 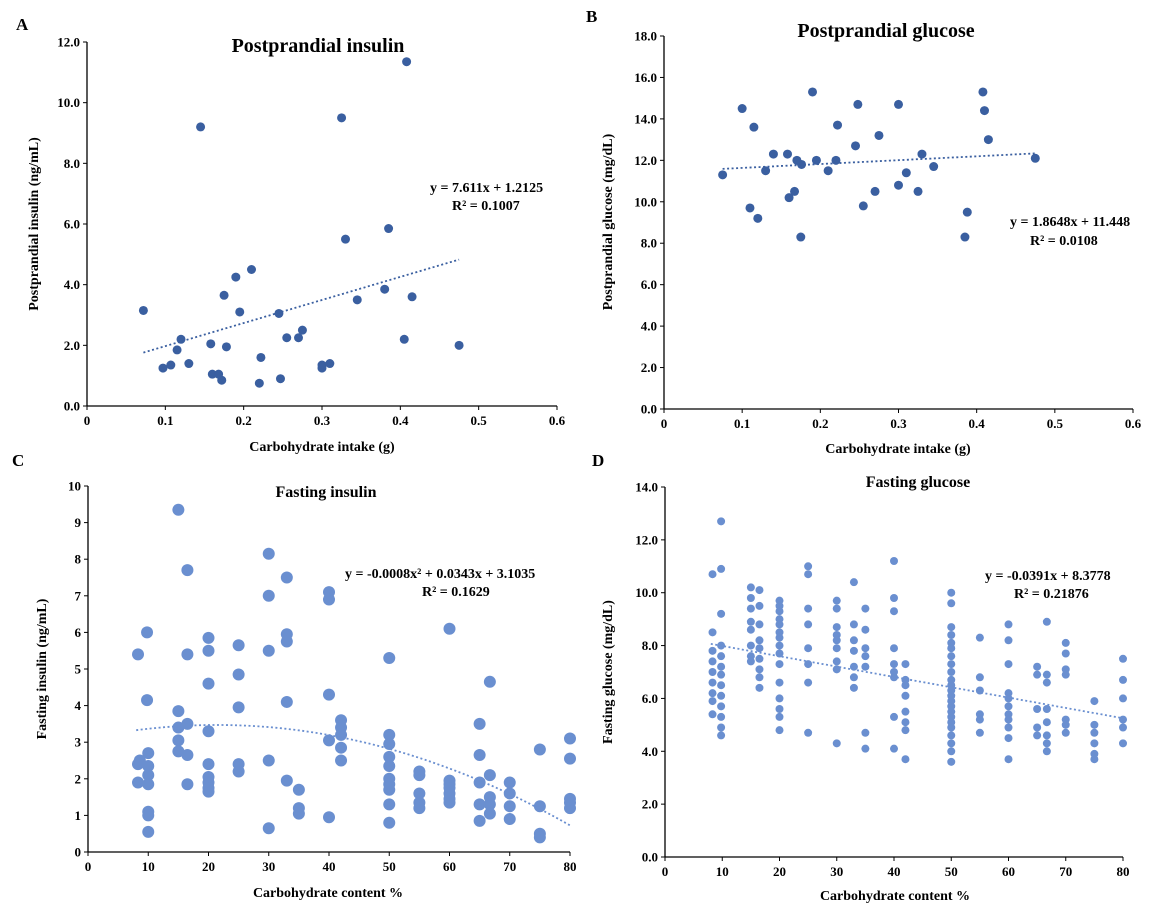 What do you see at coordinates (1008, 871) in the screenshot?
I see `x-tick-label: 60` at bounding box center [1008, 871].